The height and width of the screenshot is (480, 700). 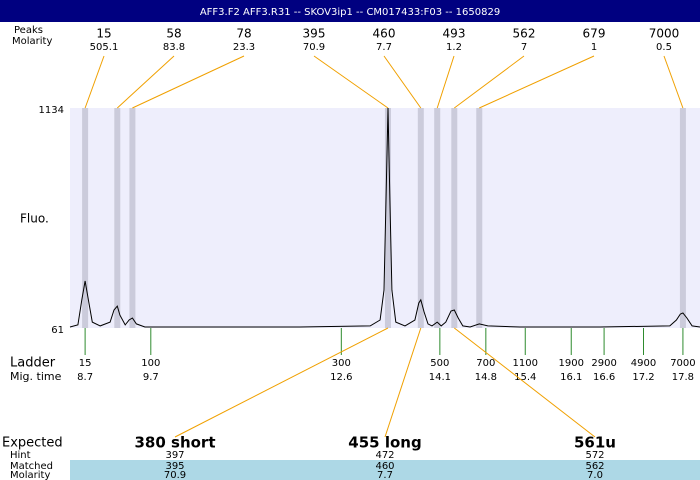 I want to click on matched-cell: 395, so click(x=174, y=466).